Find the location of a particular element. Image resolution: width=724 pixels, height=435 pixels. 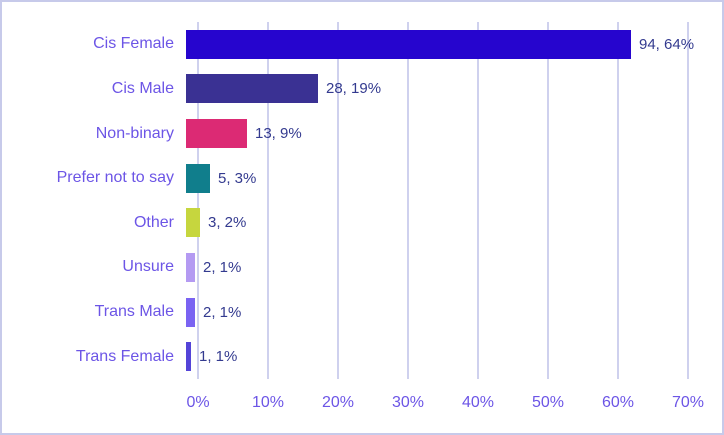

x-tick-40-: 40% is located at coordinates (478, 402).